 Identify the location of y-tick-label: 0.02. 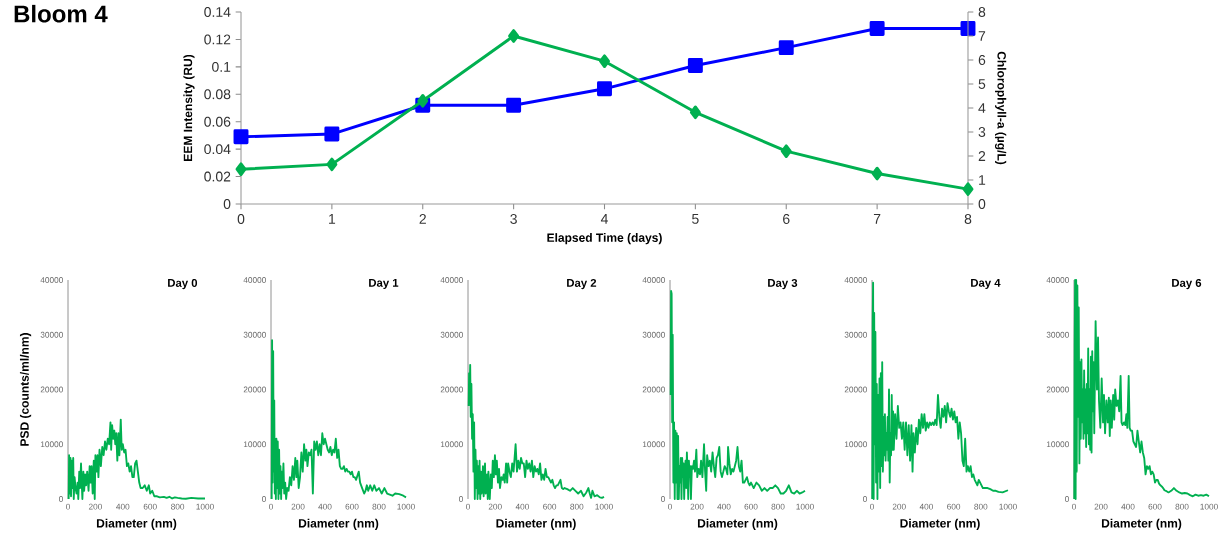
(217, 176).